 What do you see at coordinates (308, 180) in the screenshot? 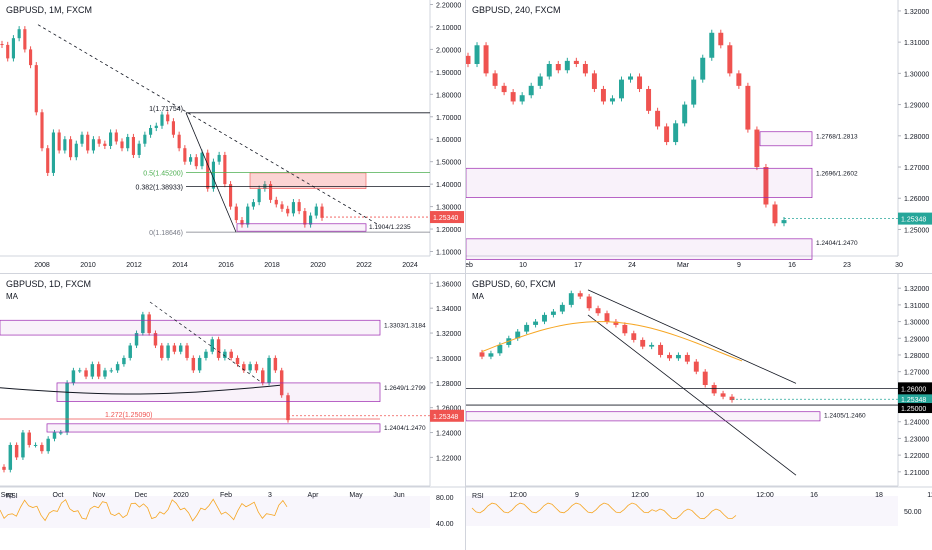
I see `supply-zone` at bounding box center [308, 180].